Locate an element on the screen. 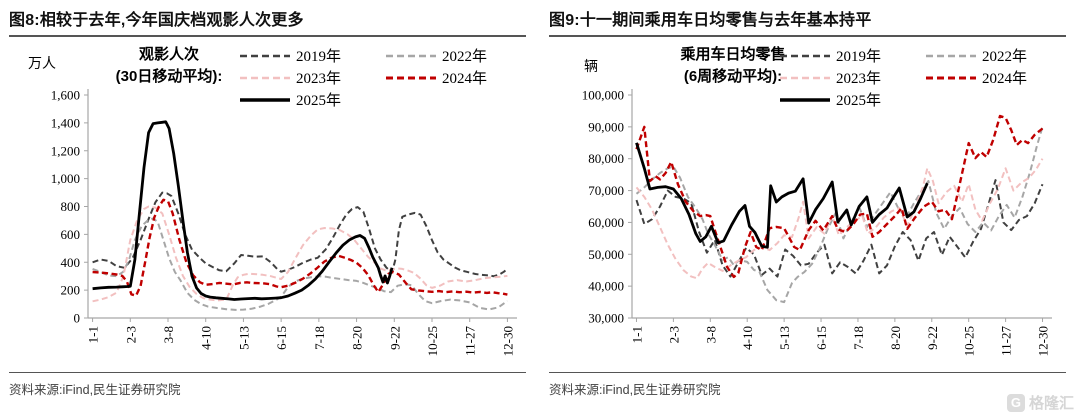  y-tick-label: 40,000 is located at coordinates (606, 286).